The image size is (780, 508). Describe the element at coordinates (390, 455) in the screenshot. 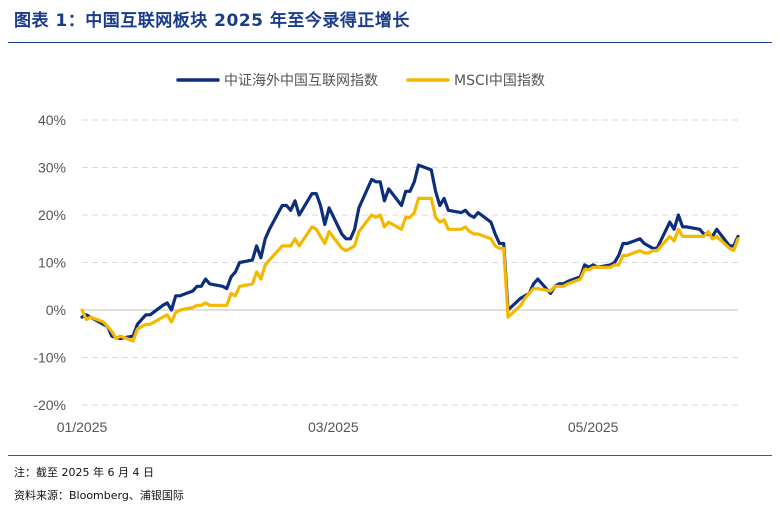

I see `footer-divider` at that location.